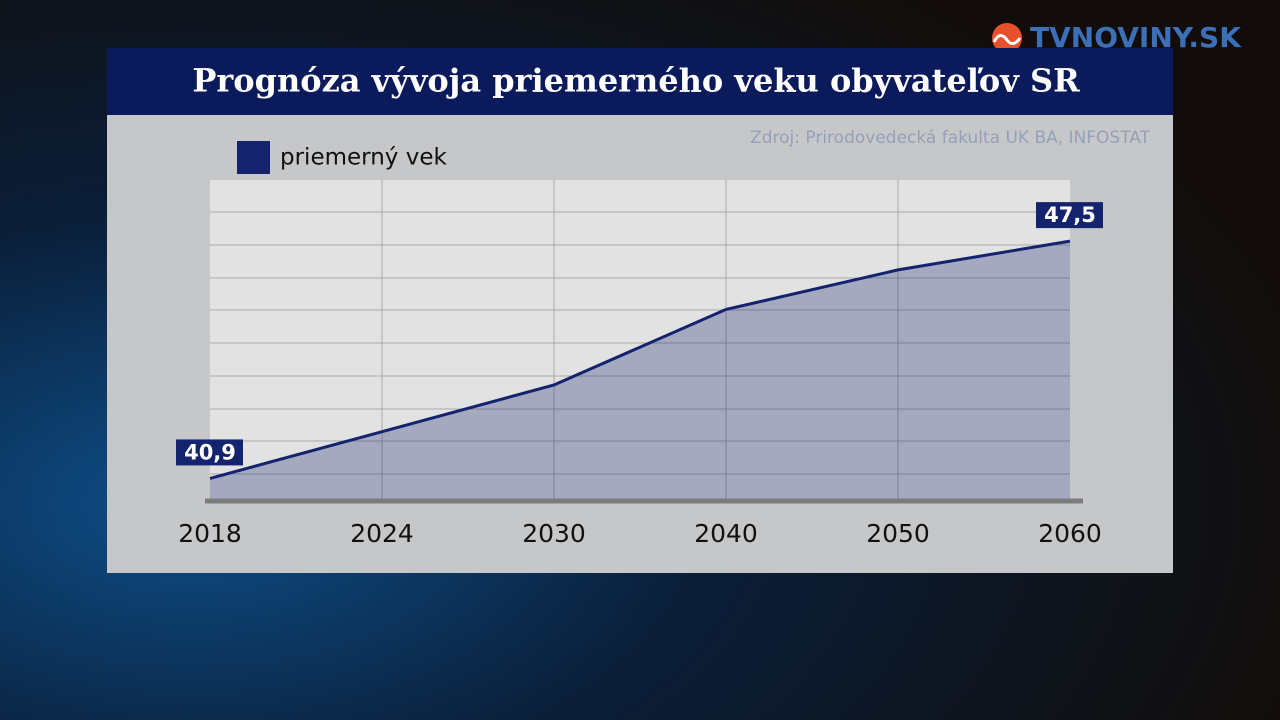 This screenshot has height=720, width=1280. Describe the element at coordinates (898, 533) in the screenshot. I see `x-tick-label: 2050` at that location.